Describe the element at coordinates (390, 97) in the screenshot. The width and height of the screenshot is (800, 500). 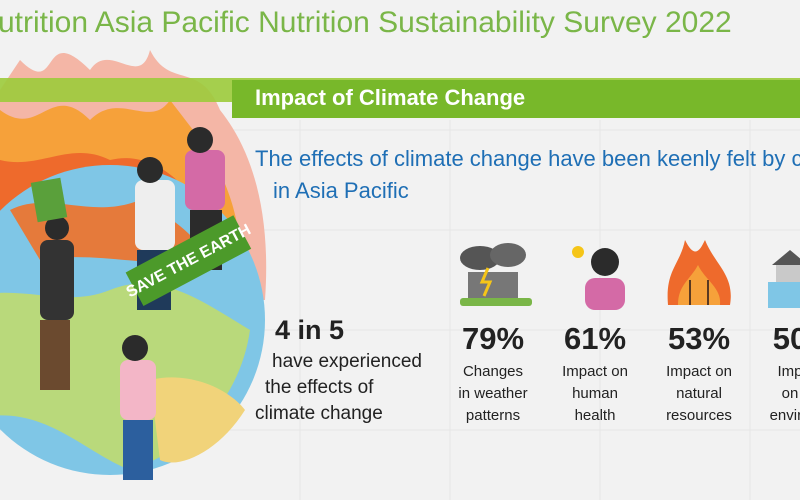
I see `banner-title: Impact of Climate Change` at that location.